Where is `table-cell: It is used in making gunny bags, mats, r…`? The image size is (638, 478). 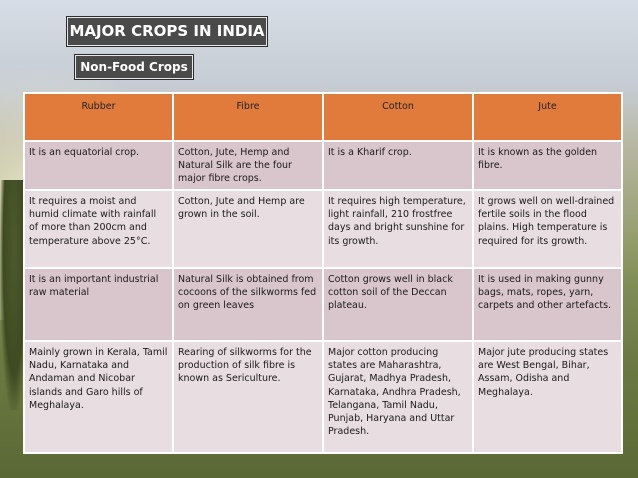 table-cell: It is used in making gunny bags, mats, r… is located at coordinates (547, 304).